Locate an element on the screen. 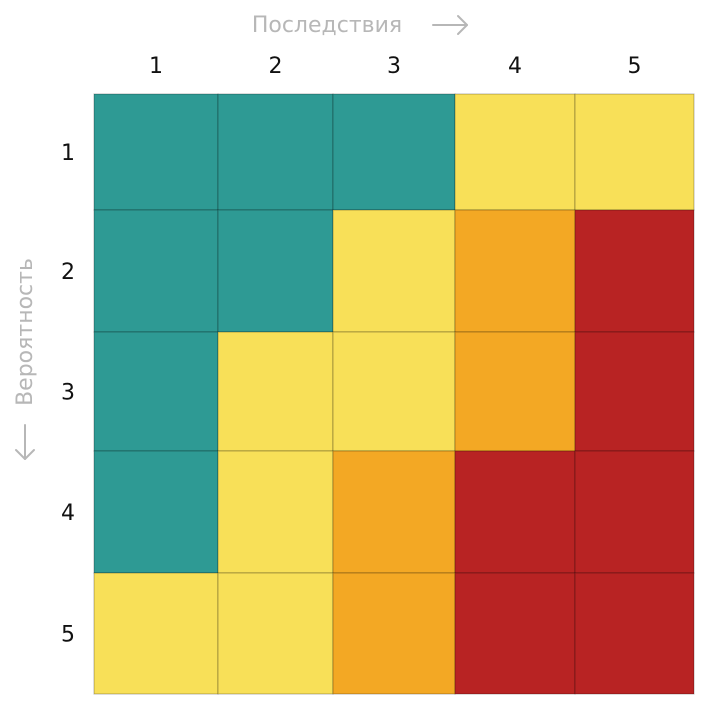 This screenshot has width=720, height=720. heatmap-cell-r3-c1 is located at coordinates (156, 391).